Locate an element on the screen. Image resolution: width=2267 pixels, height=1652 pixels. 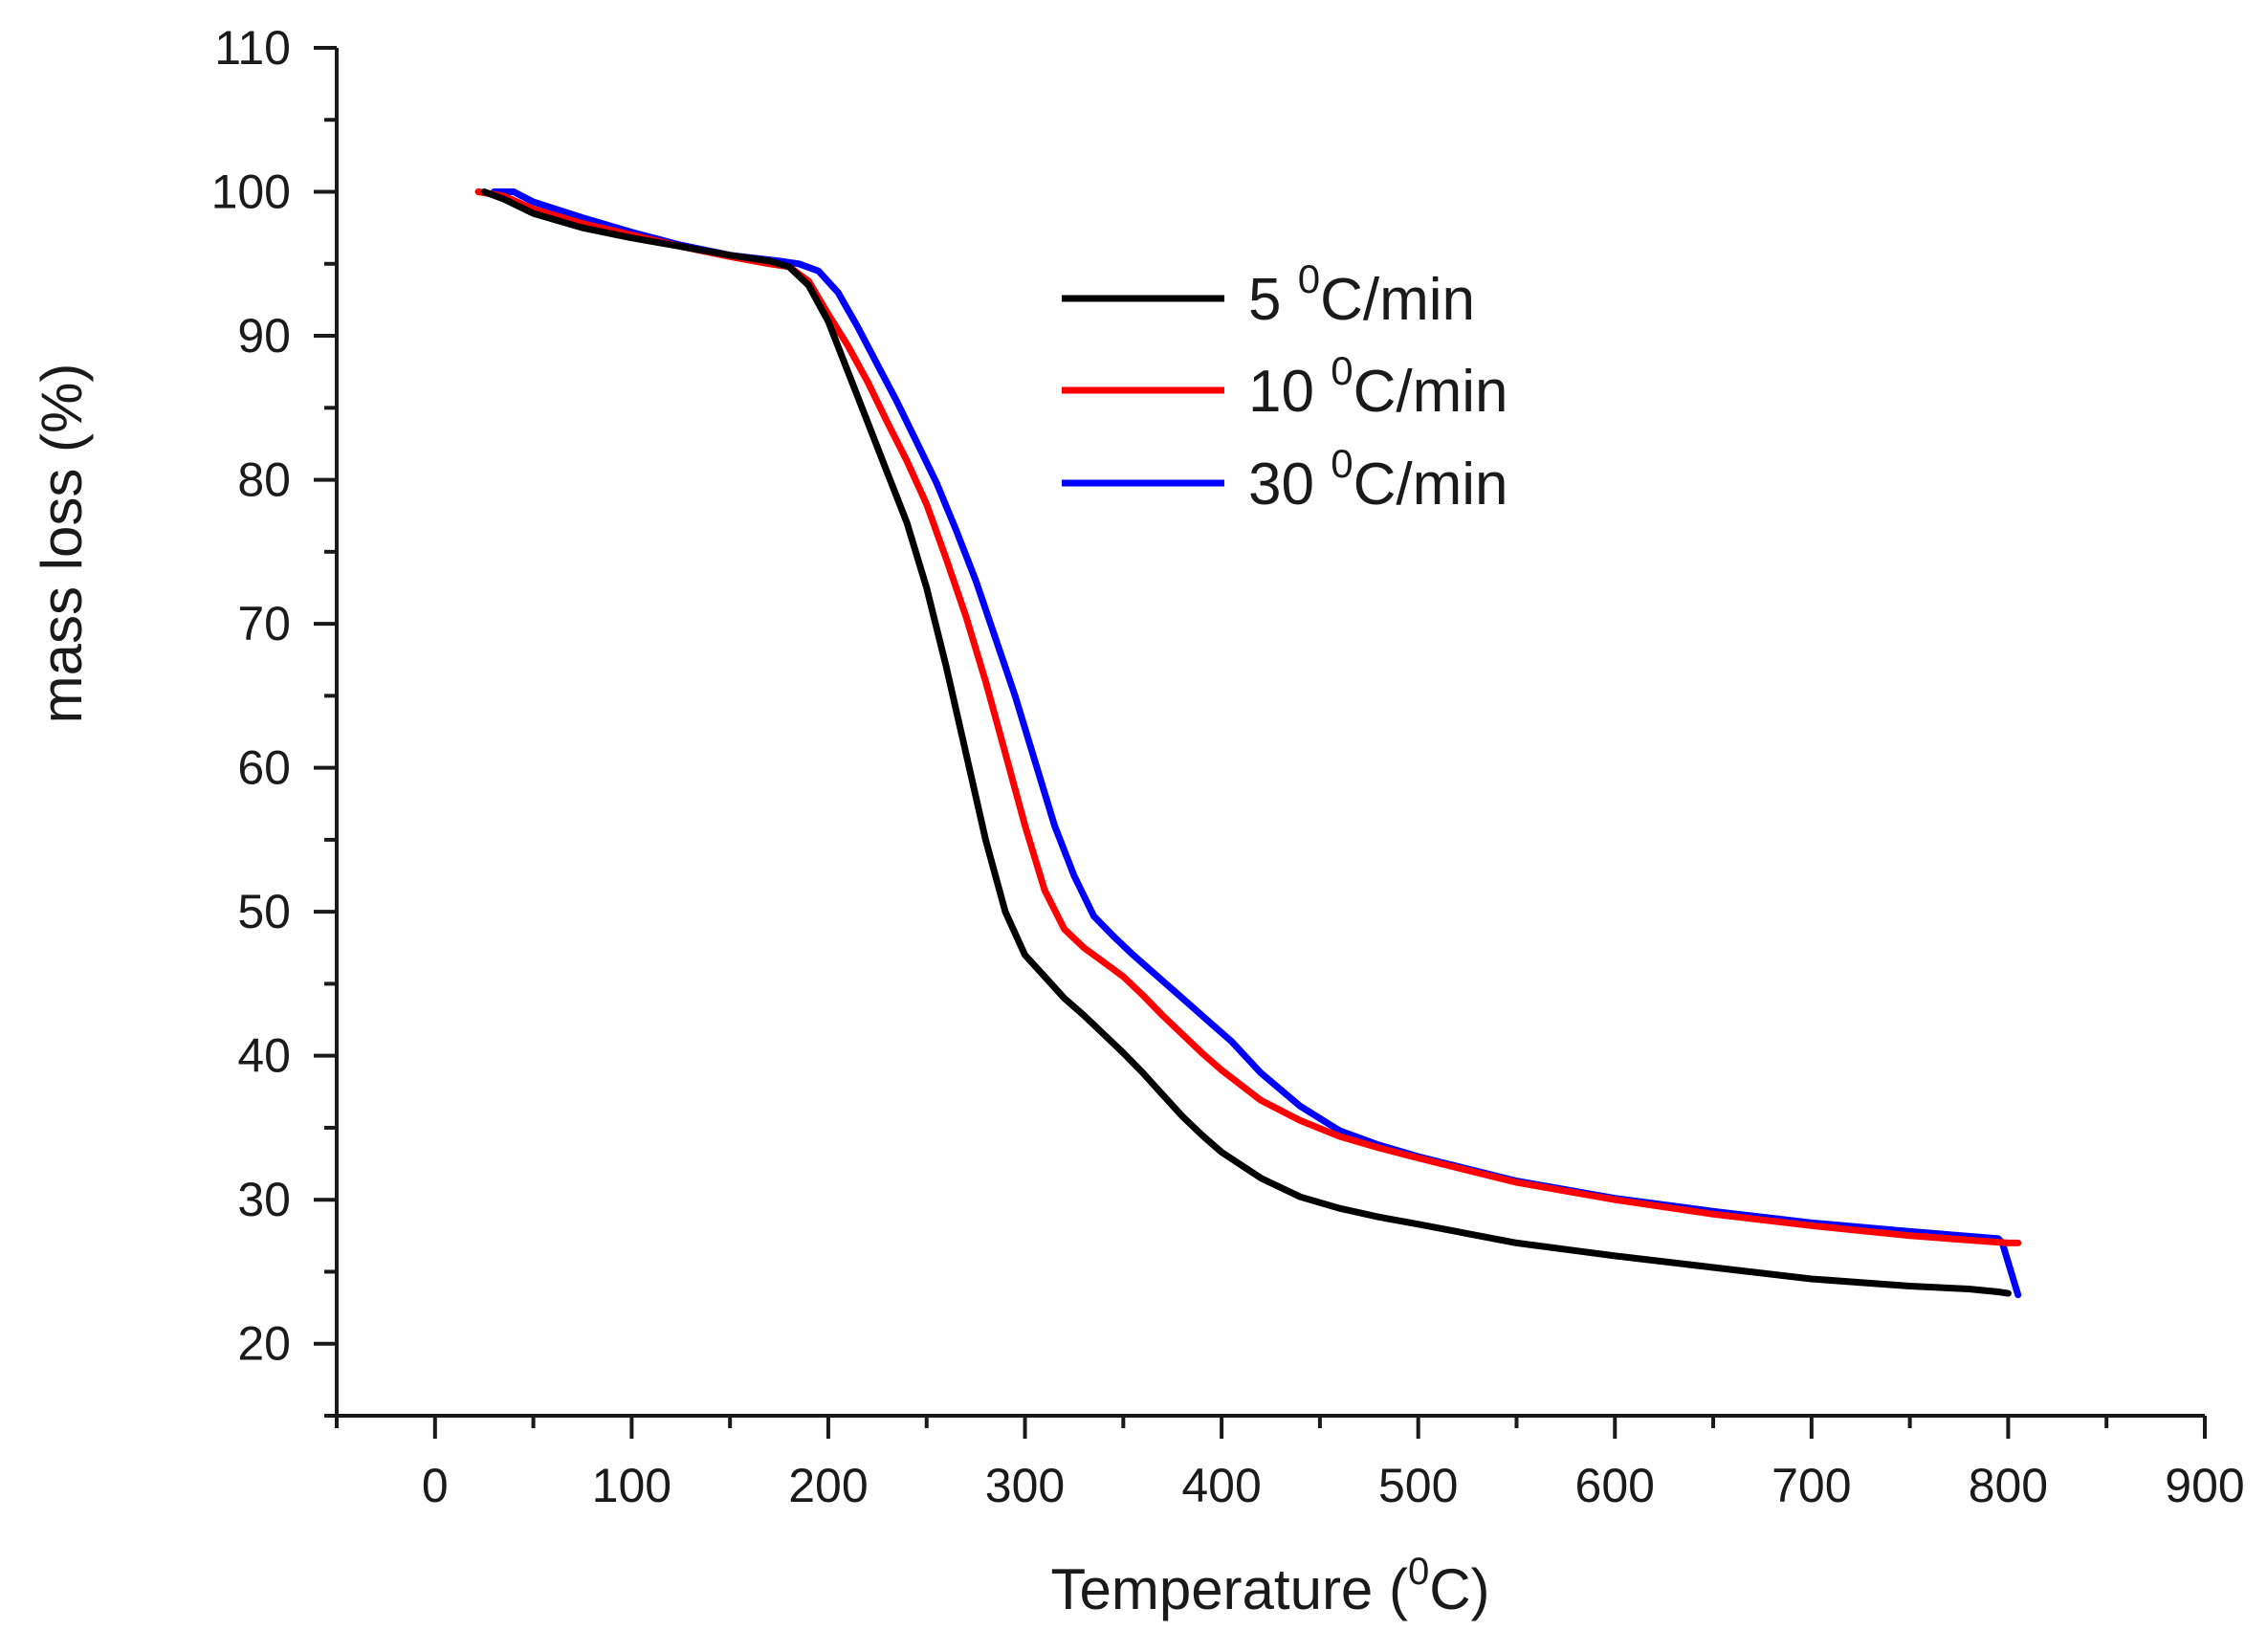
y-tick-label: 70 is located at coordinates (264, 623).